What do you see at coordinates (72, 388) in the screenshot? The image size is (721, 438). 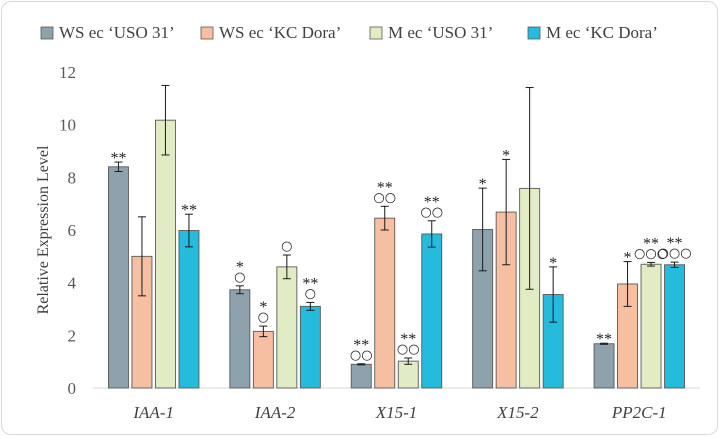 I see `y-tick-label: 0` at bounding box center [72, 388].